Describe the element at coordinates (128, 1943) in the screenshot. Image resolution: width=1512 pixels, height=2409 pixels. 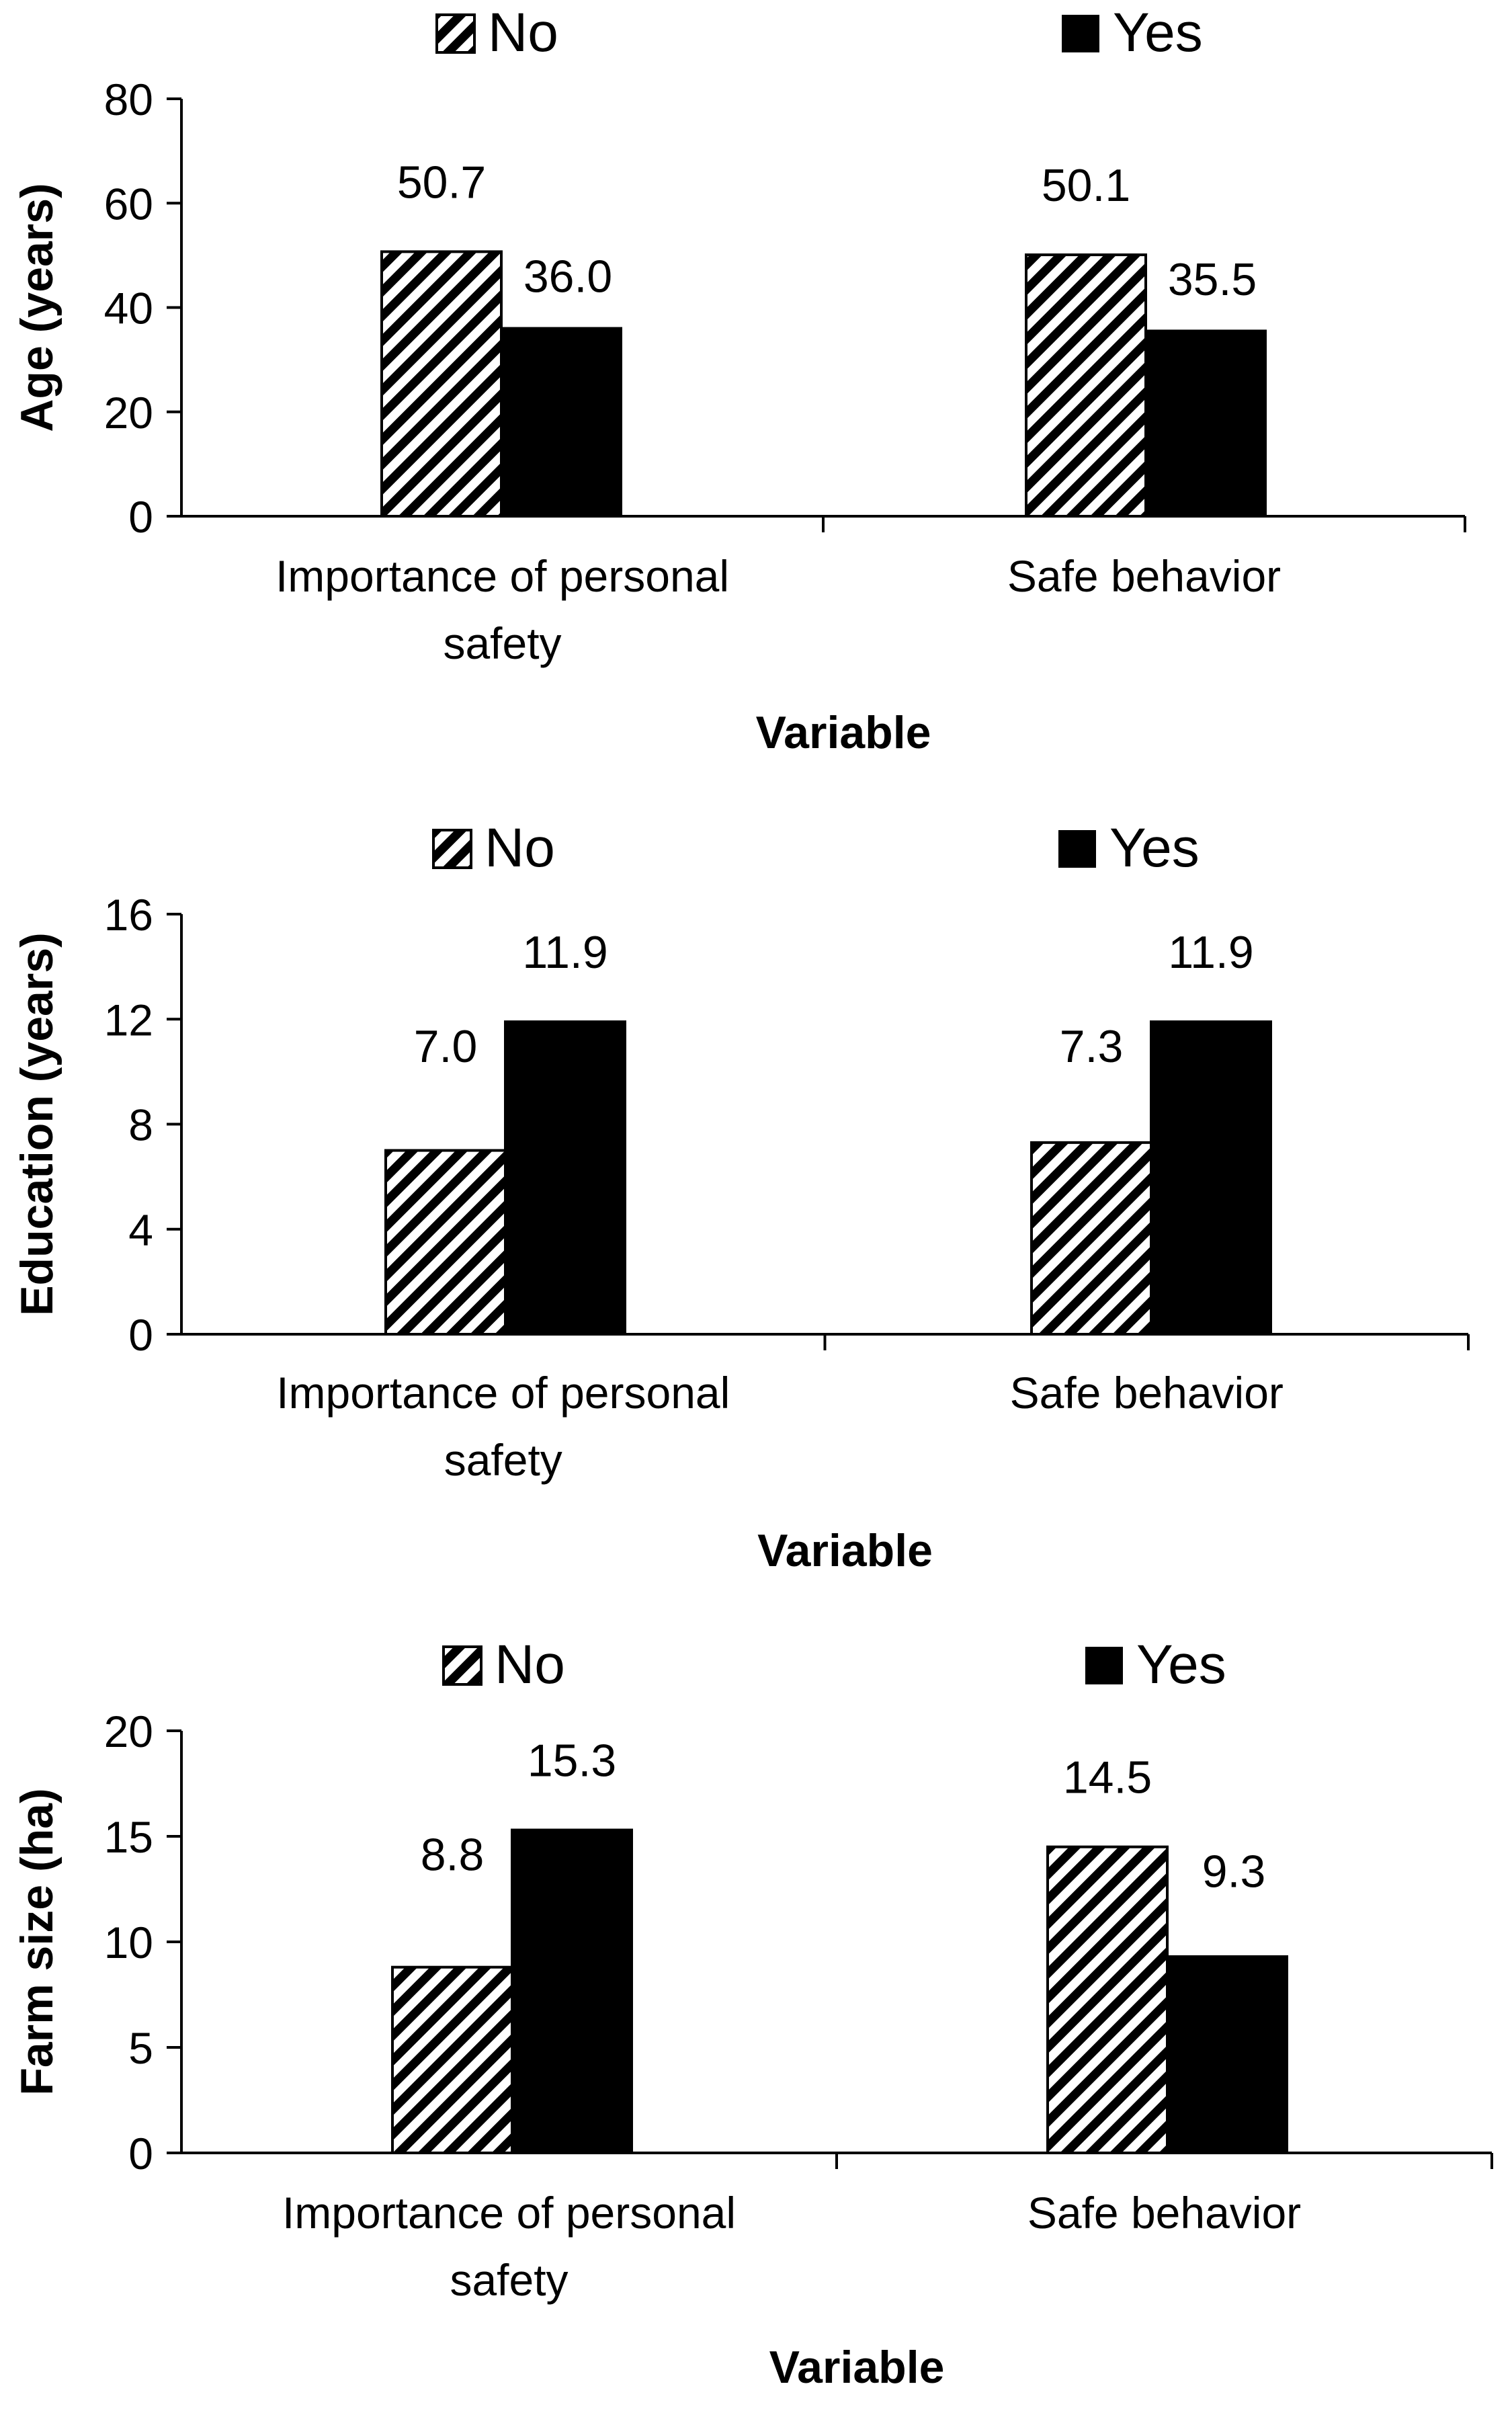
I see `y-tick-label: 10` at that location.